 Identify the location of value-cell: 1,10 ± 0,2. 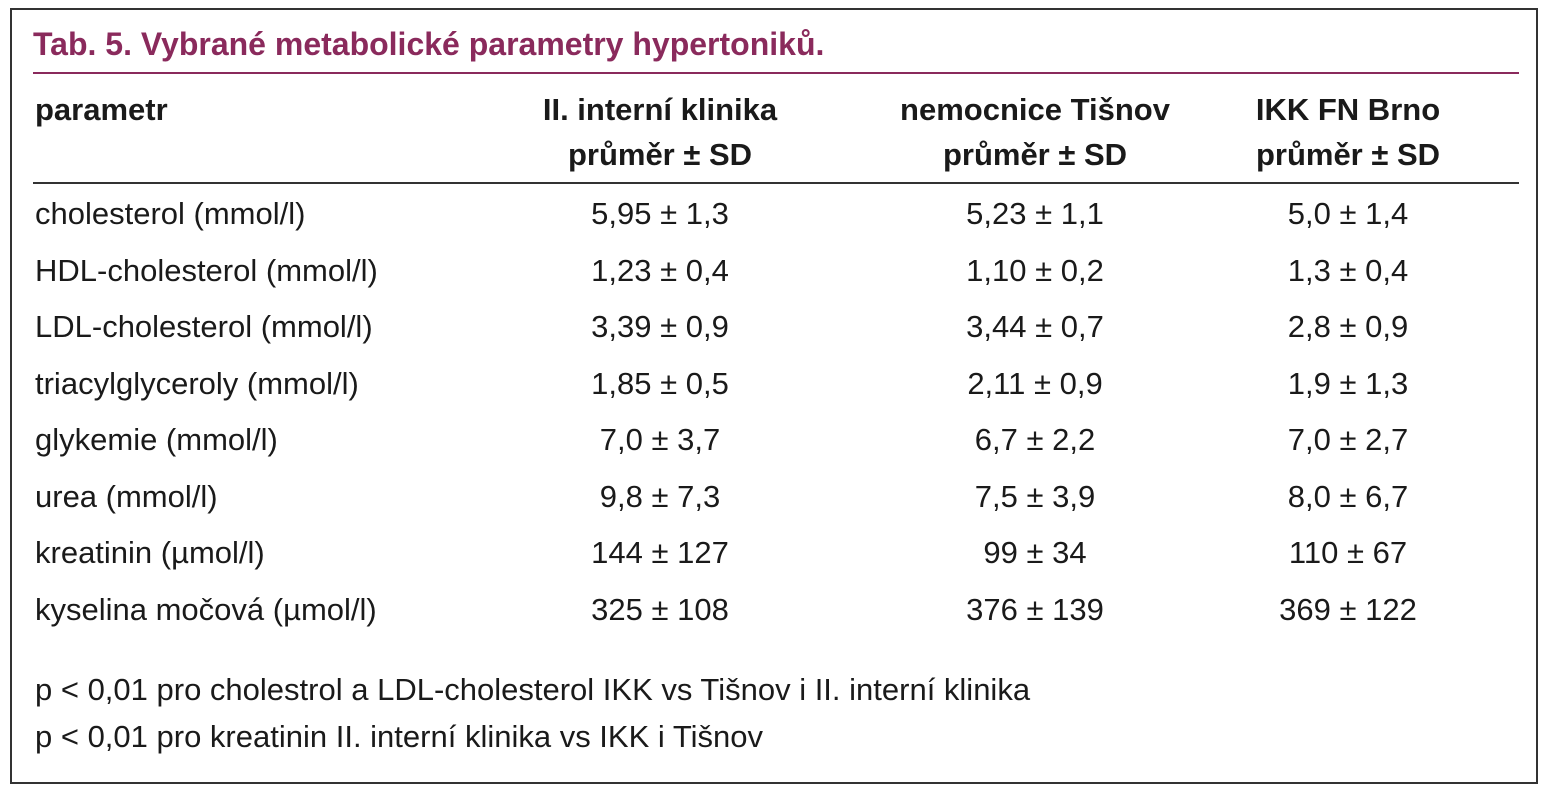
(1035, 270).